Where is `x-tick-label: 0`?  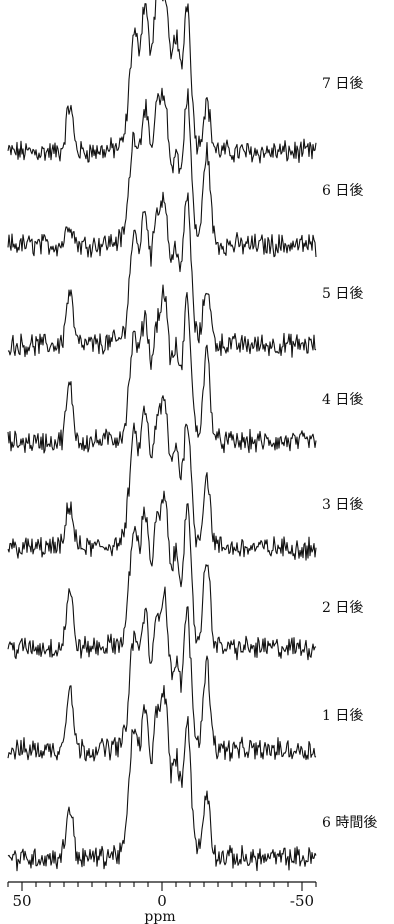 x-tick-label: 0 is located at coordinates (162, 901).